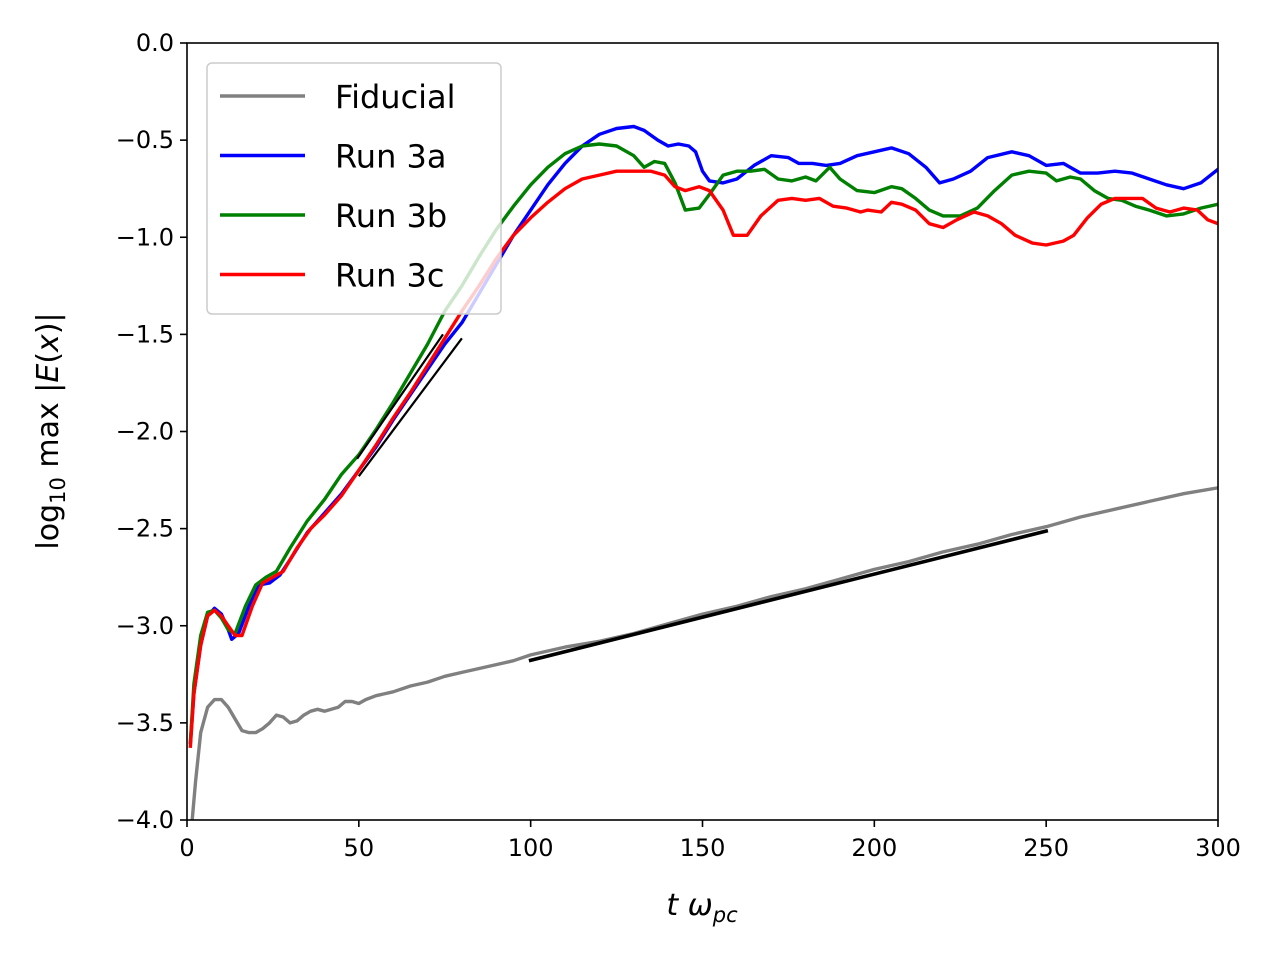 The image size is (1280, 960). I want to click on x-tick-label: 0, so click(186, 848).